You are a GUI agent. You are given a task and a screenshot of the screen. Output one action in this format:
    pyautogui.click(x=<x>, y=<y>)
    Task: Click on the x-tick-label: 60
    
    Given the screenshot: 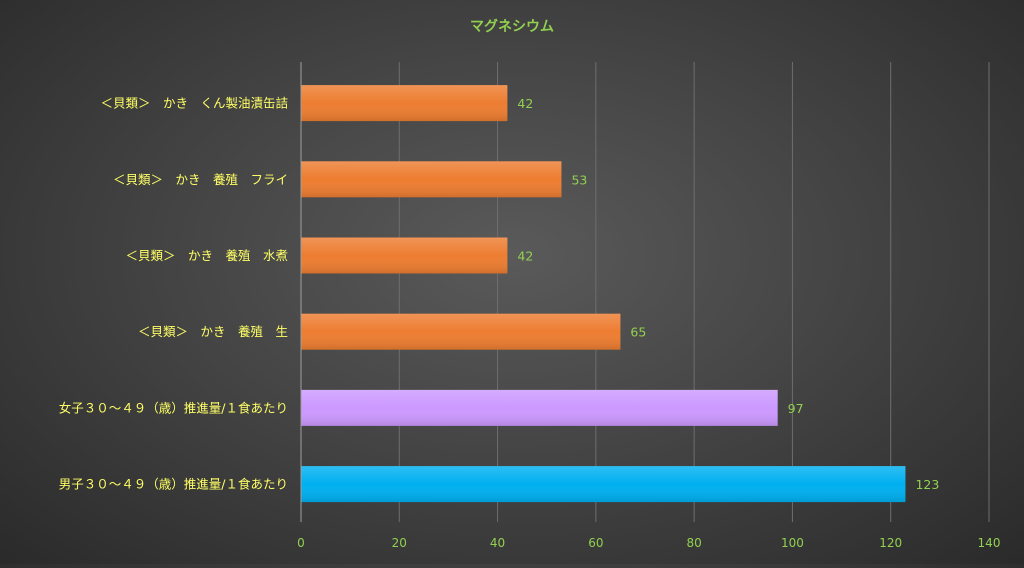 What is the action you would take?
    pyautogui.click(x=595, y=543)
    